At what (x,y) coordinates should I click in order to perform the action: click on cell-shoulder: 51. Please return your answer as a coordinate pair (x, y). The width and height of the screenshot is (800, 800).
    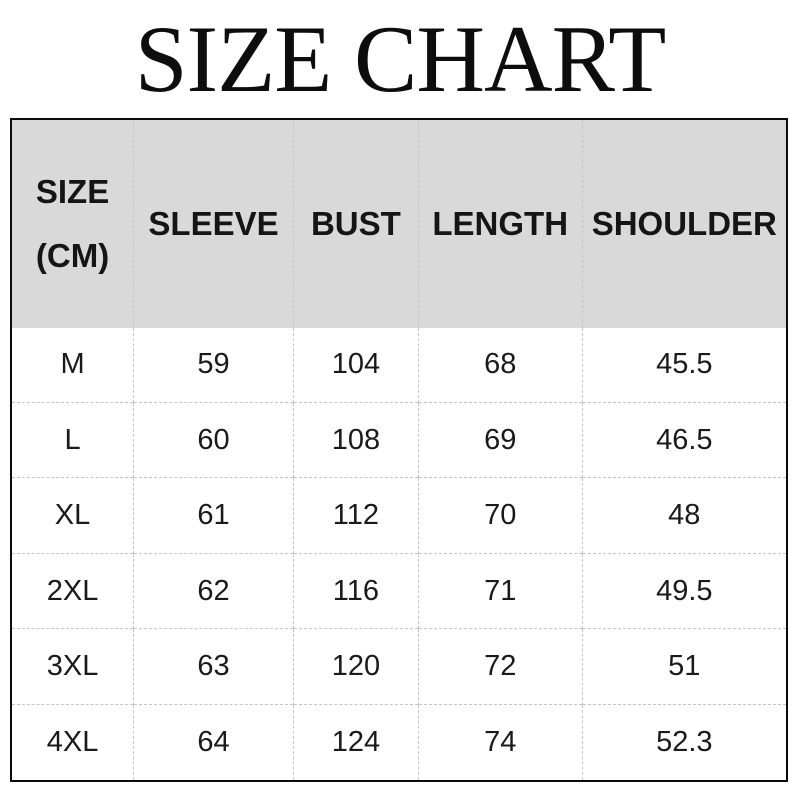
    Looking at the image, I should click on (684, 666).